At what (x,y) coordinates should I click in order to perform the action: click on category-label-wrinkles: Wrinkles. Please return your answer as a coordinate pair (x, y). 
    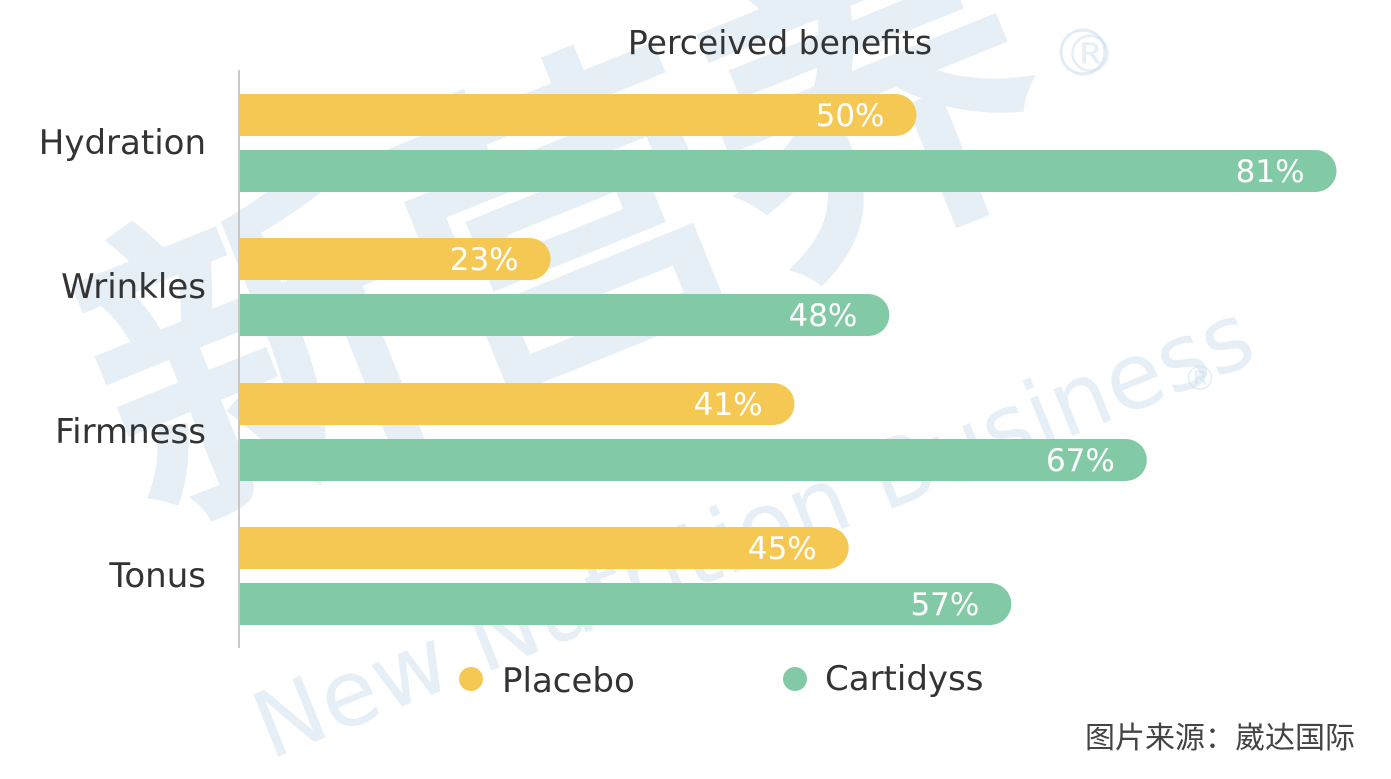
    Looking at the image, I should click on (133, 287).